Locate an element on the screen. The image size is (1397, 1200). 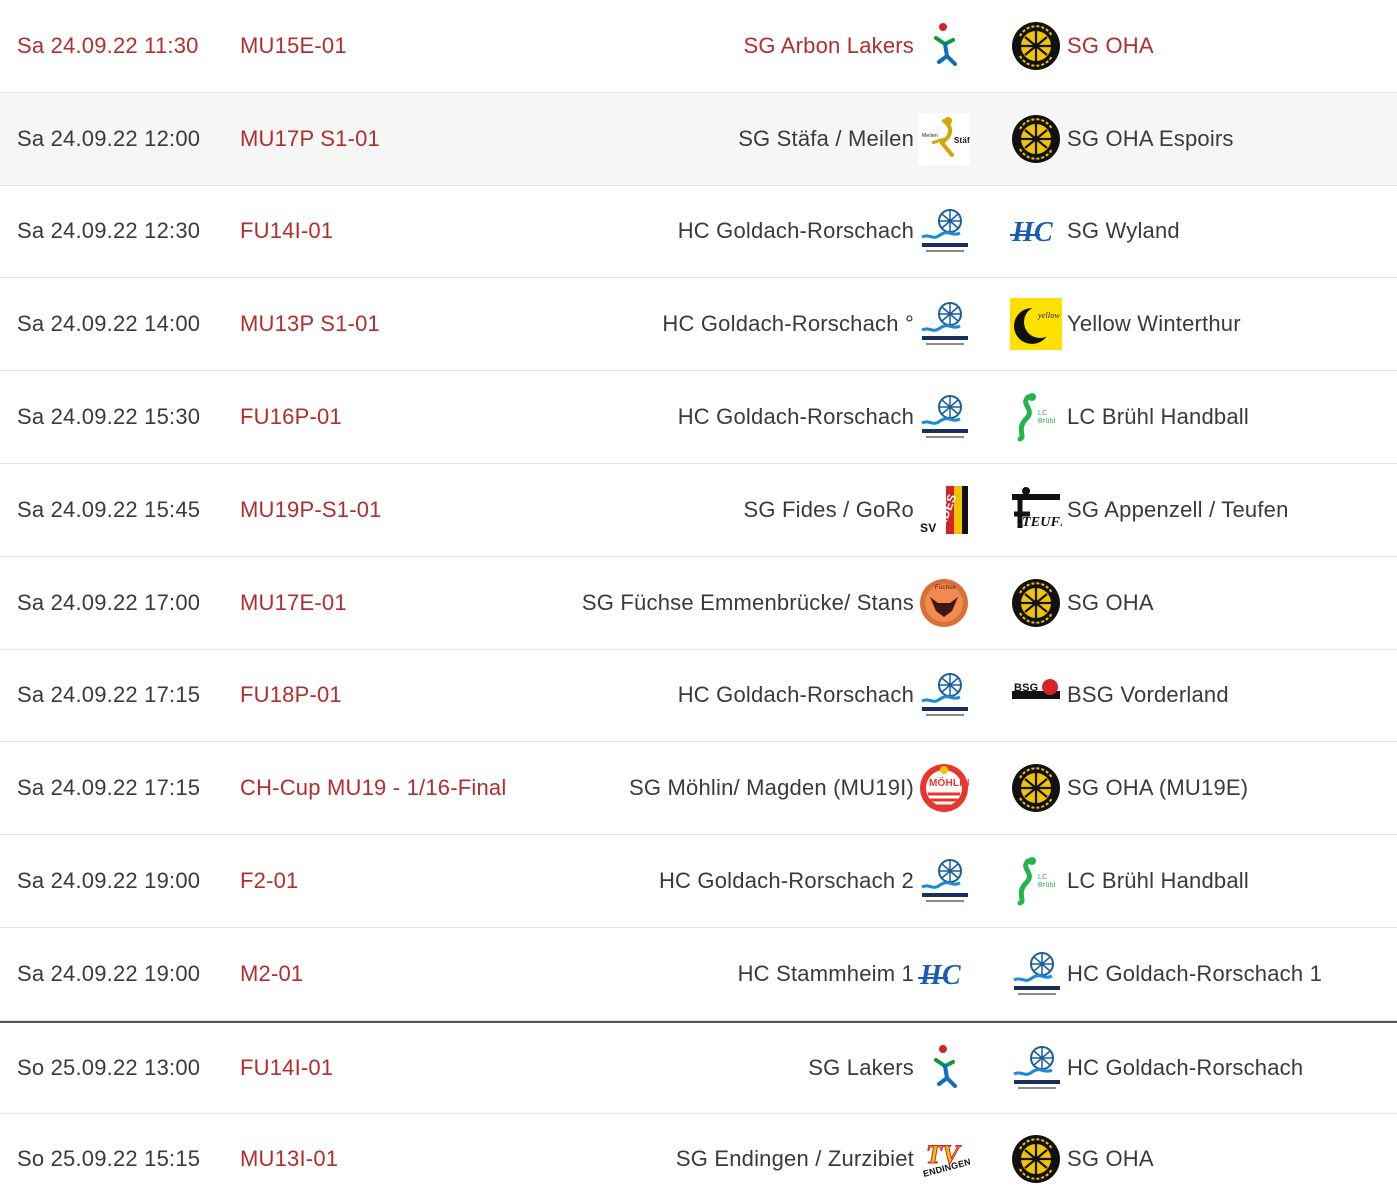
league-link: CH-Cup MU19 - 1/16-Final is located at coordinates (373, 788).